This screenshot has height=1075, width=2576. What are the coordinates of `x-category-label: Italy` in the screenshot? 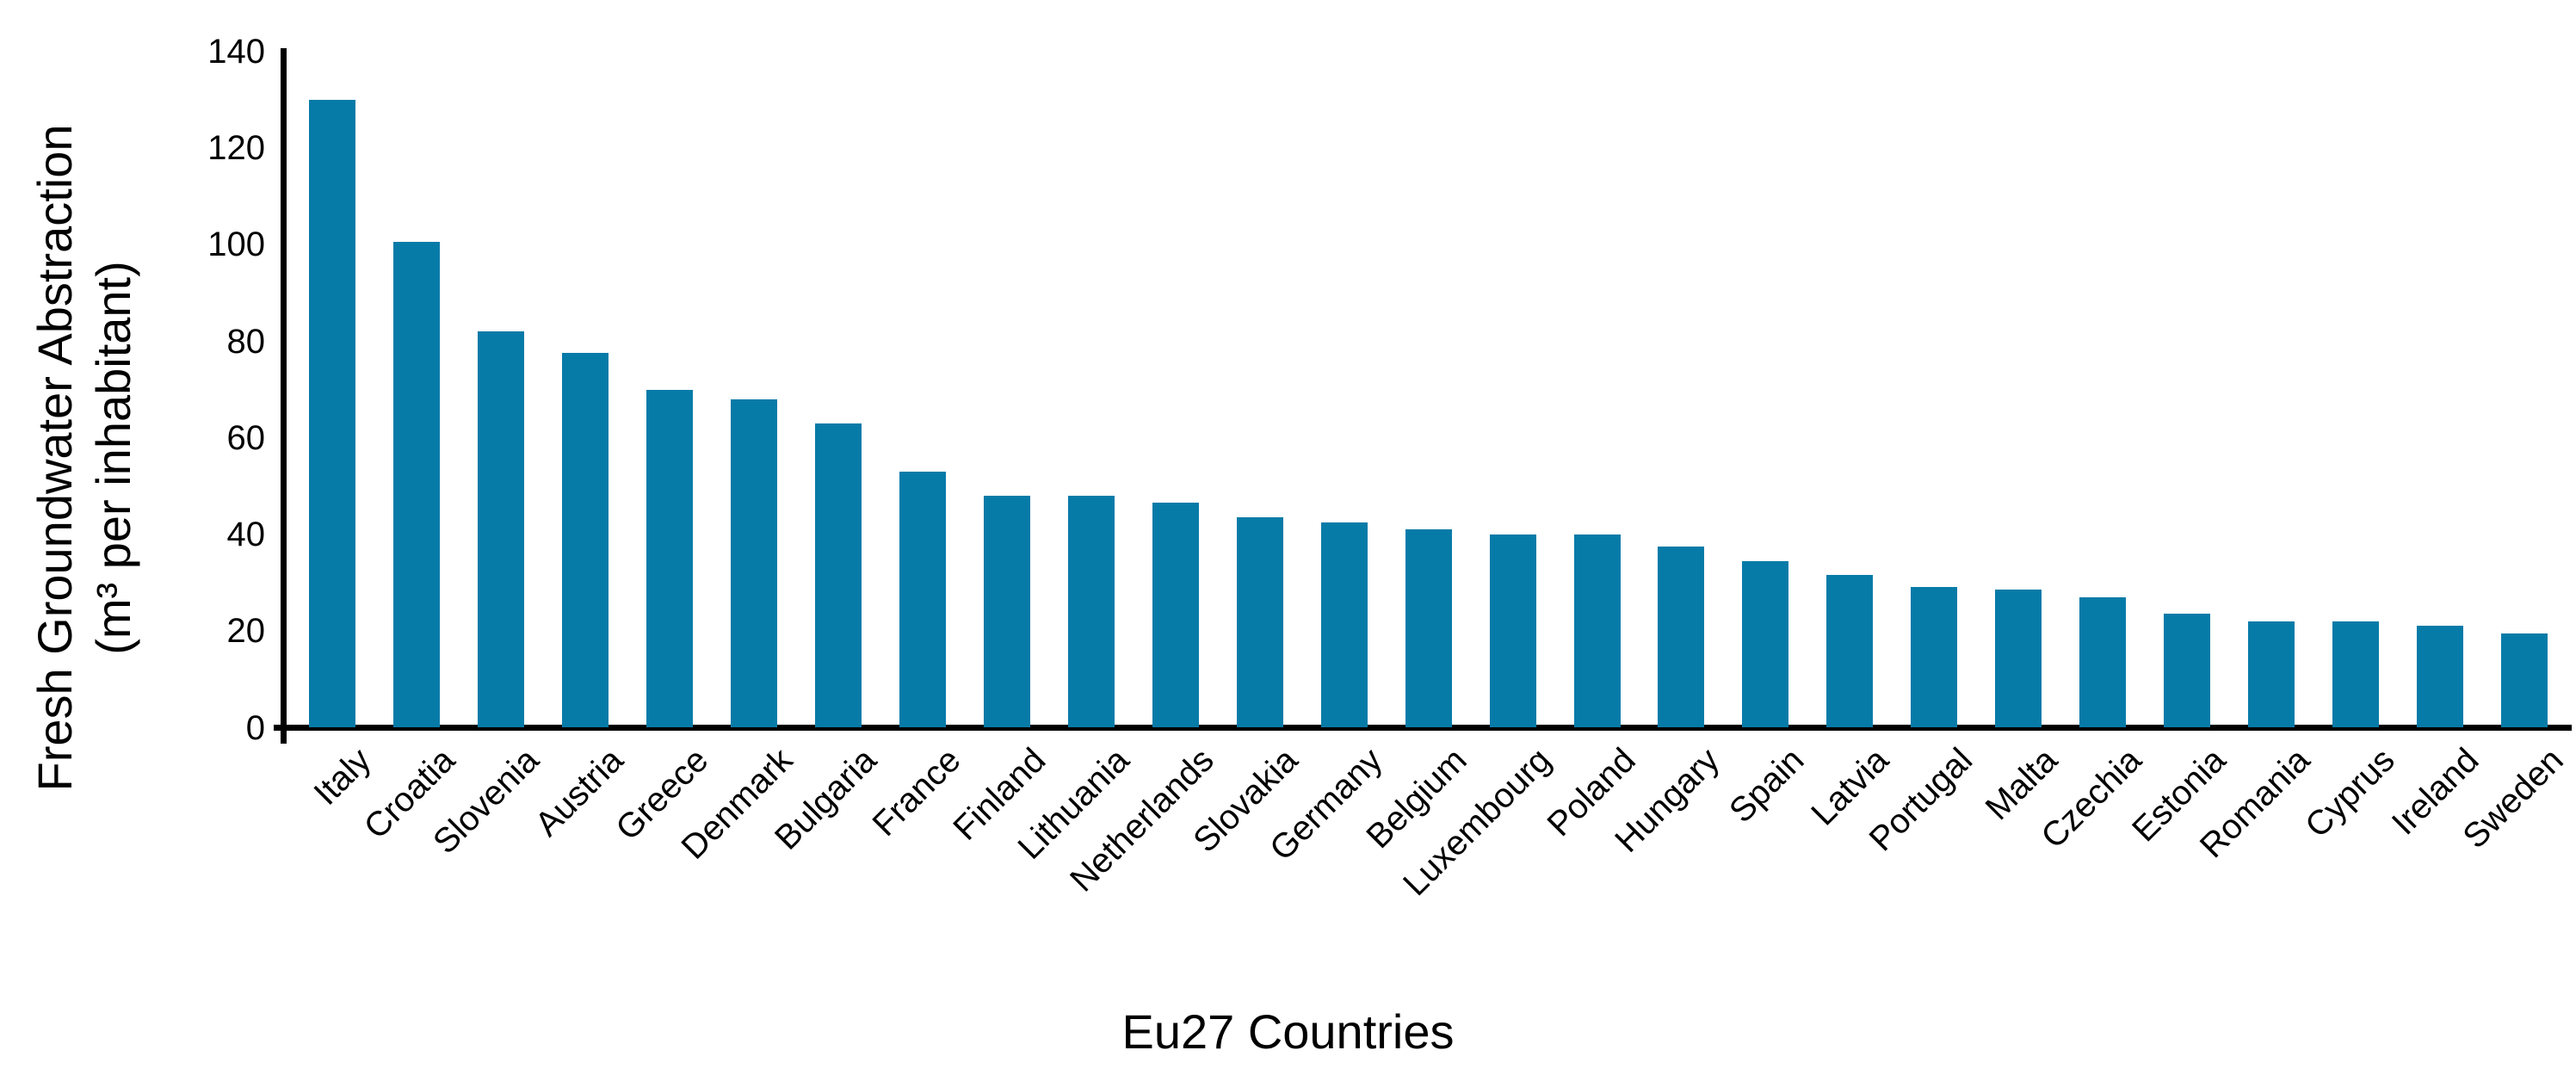 It's located at (342, 776).